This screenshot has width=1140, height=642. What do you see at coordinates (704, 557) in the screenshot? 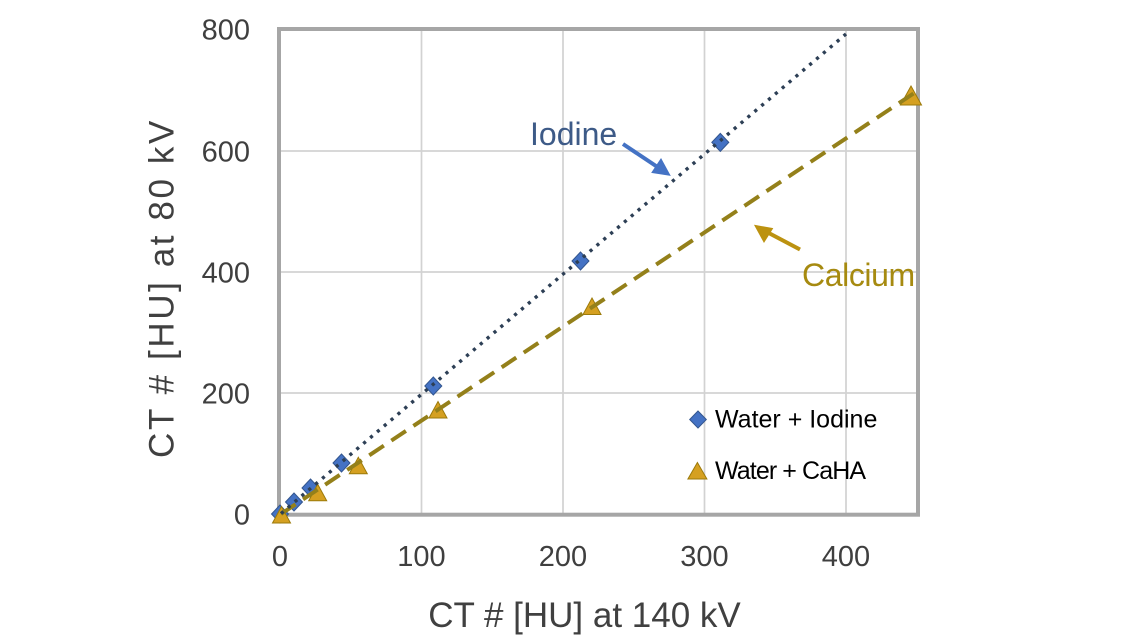
I see `svg-text: 300` at bounding box center [704, 557].